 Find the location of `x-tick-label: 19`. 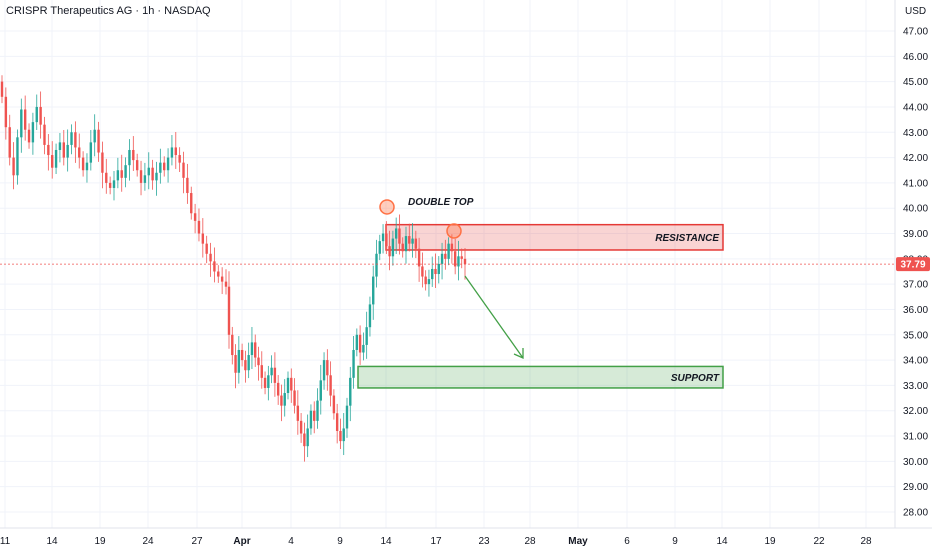

x-tick-label: 19 is located at coordinates (770, 541).